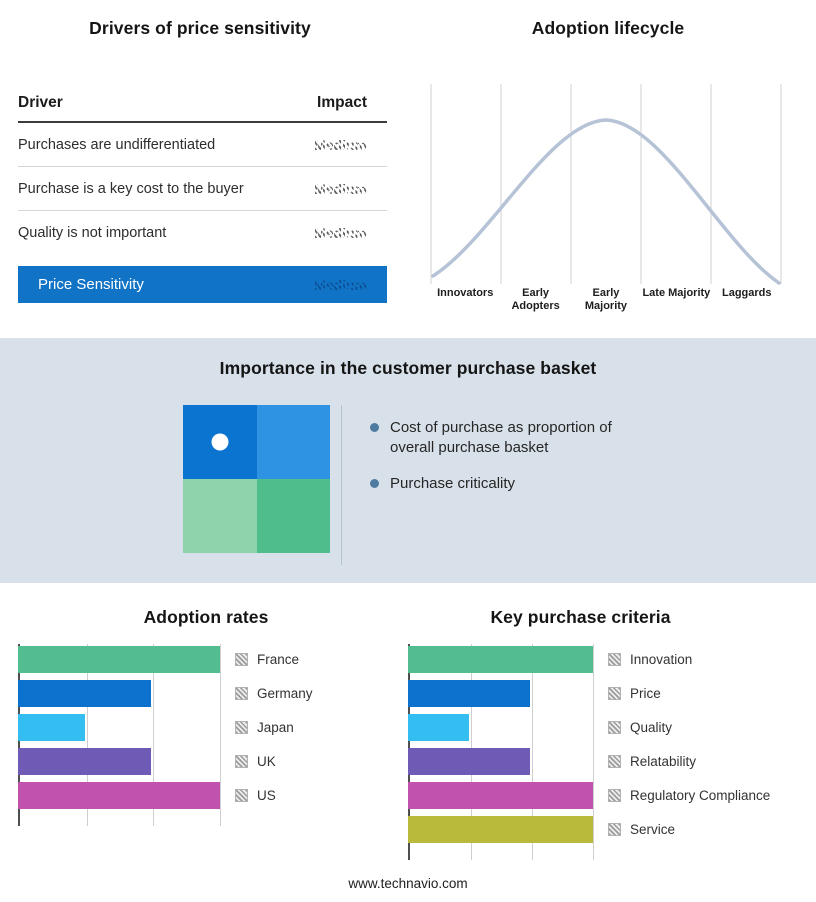 The height and width of the screenshot is (902, 816). Describe the element at coordinates (293, 442) in the screenshot. I see `quadrant-top-right` at that location.